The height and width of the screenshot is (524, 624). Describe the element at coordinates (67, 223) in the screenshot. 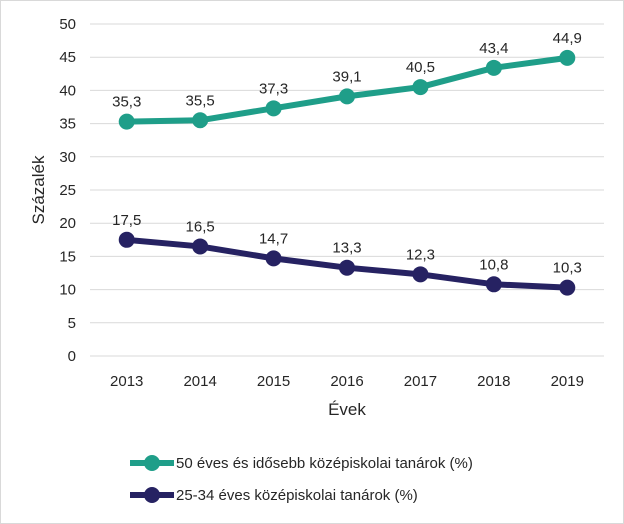

I see `y-tick-label: 20` at that location.